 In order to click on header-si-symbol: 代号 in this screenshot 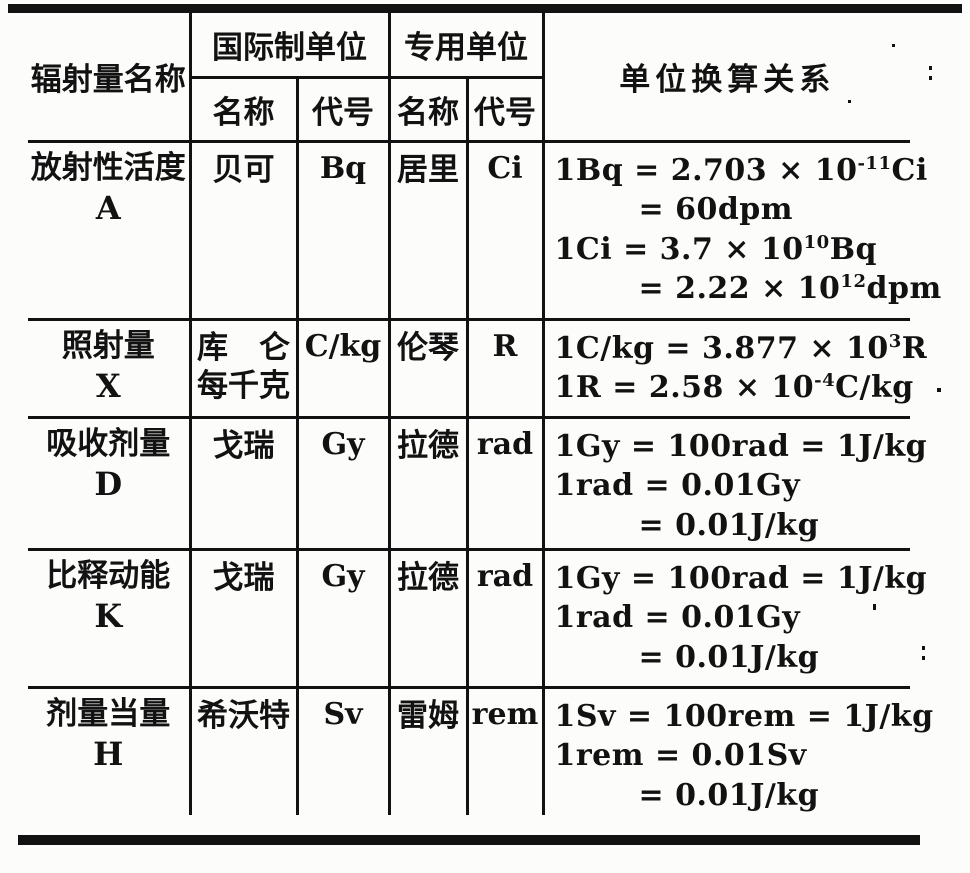, I will do `click(342, 110)`.